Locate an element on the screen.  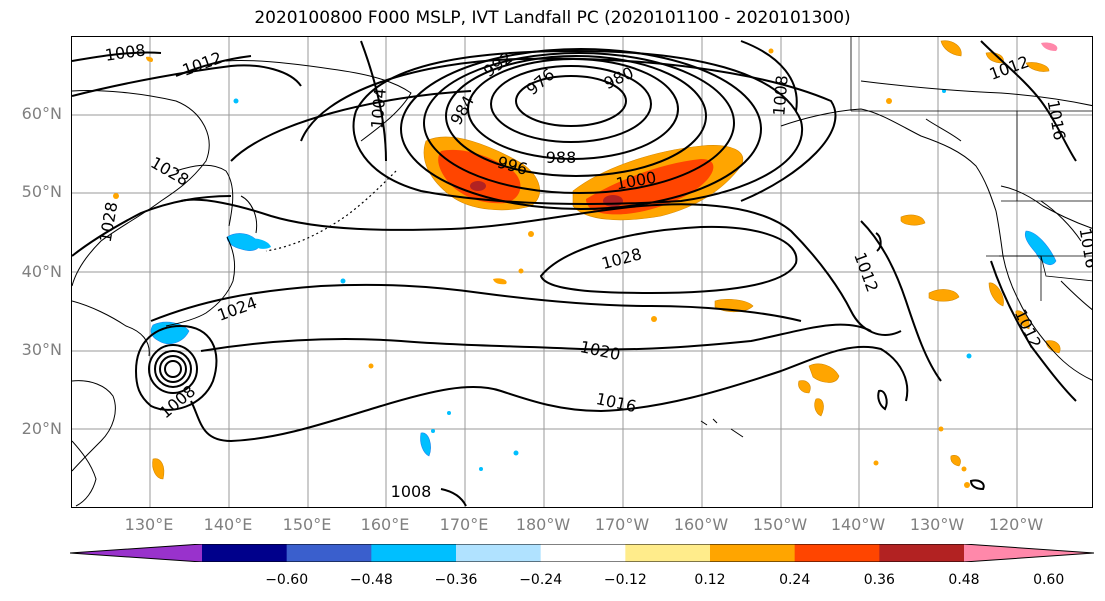
colorbar-tick-label: −0.48 is located at coordinates (371, 580).